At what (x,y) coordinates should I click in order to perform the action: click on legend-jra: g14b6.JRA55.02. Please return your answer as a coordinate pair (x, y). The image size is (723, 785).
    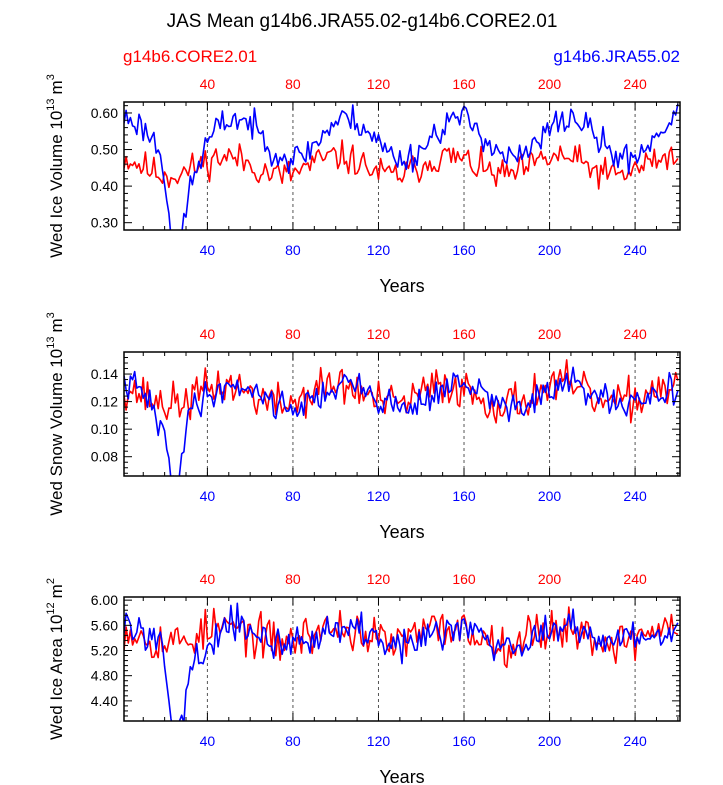
    Looking at the image, I should click on (616, 56).